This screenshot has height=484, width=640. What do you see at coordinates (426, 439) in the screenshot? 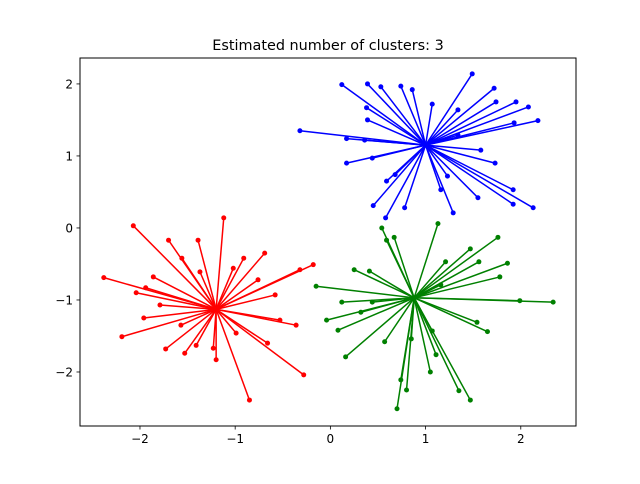
I see `x-tick-label-3: 1` at bounding box center [426, 439].